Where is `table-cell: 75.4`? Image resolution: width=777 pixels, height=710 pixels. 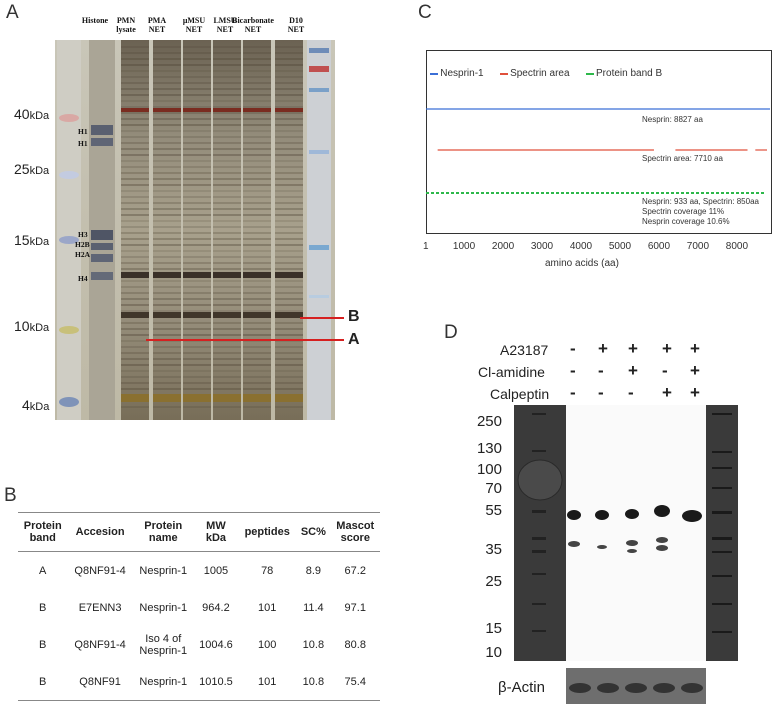 table-cell: 75.4 is located at coordinates (355, 682).